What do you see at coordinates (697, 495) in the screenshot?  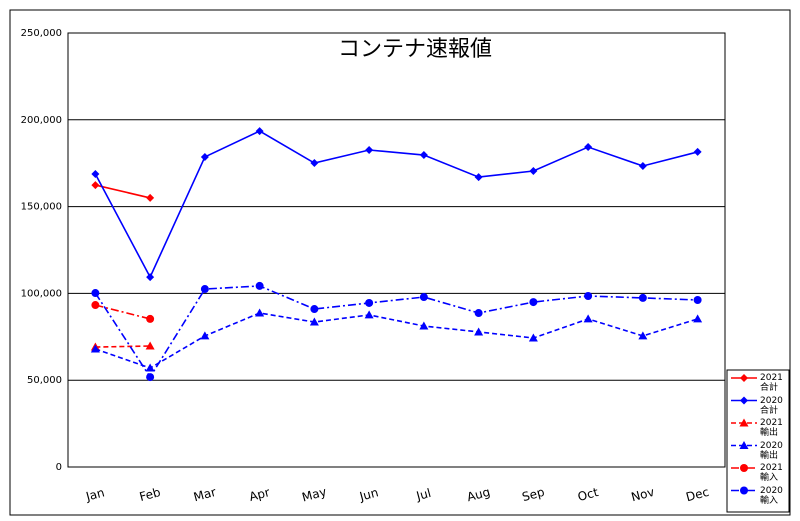 I see `x-tick-label: Dec` at bounding box center [697, 495].